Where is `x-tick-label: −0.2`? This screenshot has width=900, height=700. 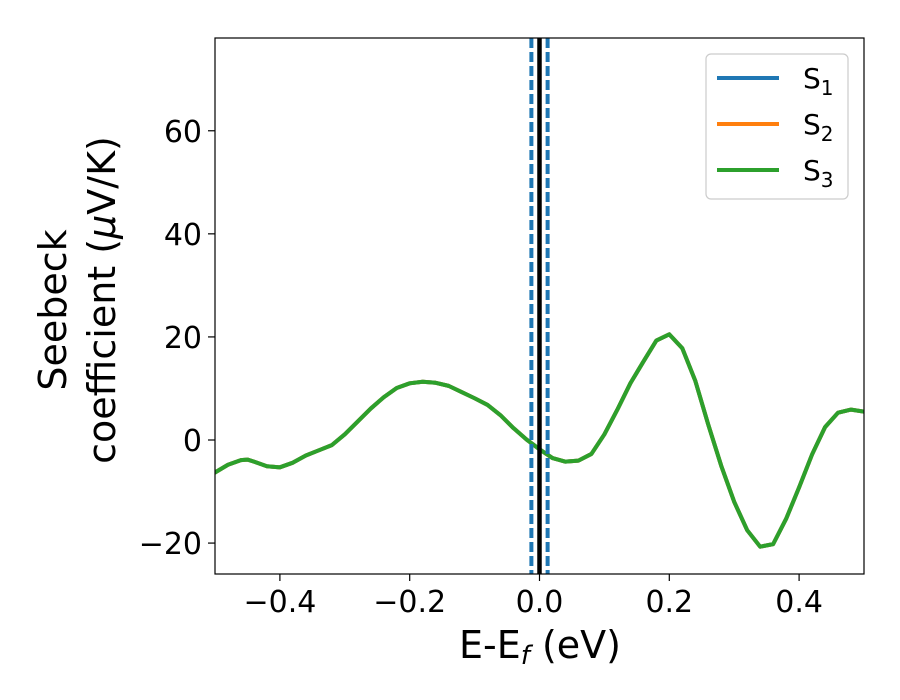 x-tick-label: −0.2 is located at coordinates (409, 602).